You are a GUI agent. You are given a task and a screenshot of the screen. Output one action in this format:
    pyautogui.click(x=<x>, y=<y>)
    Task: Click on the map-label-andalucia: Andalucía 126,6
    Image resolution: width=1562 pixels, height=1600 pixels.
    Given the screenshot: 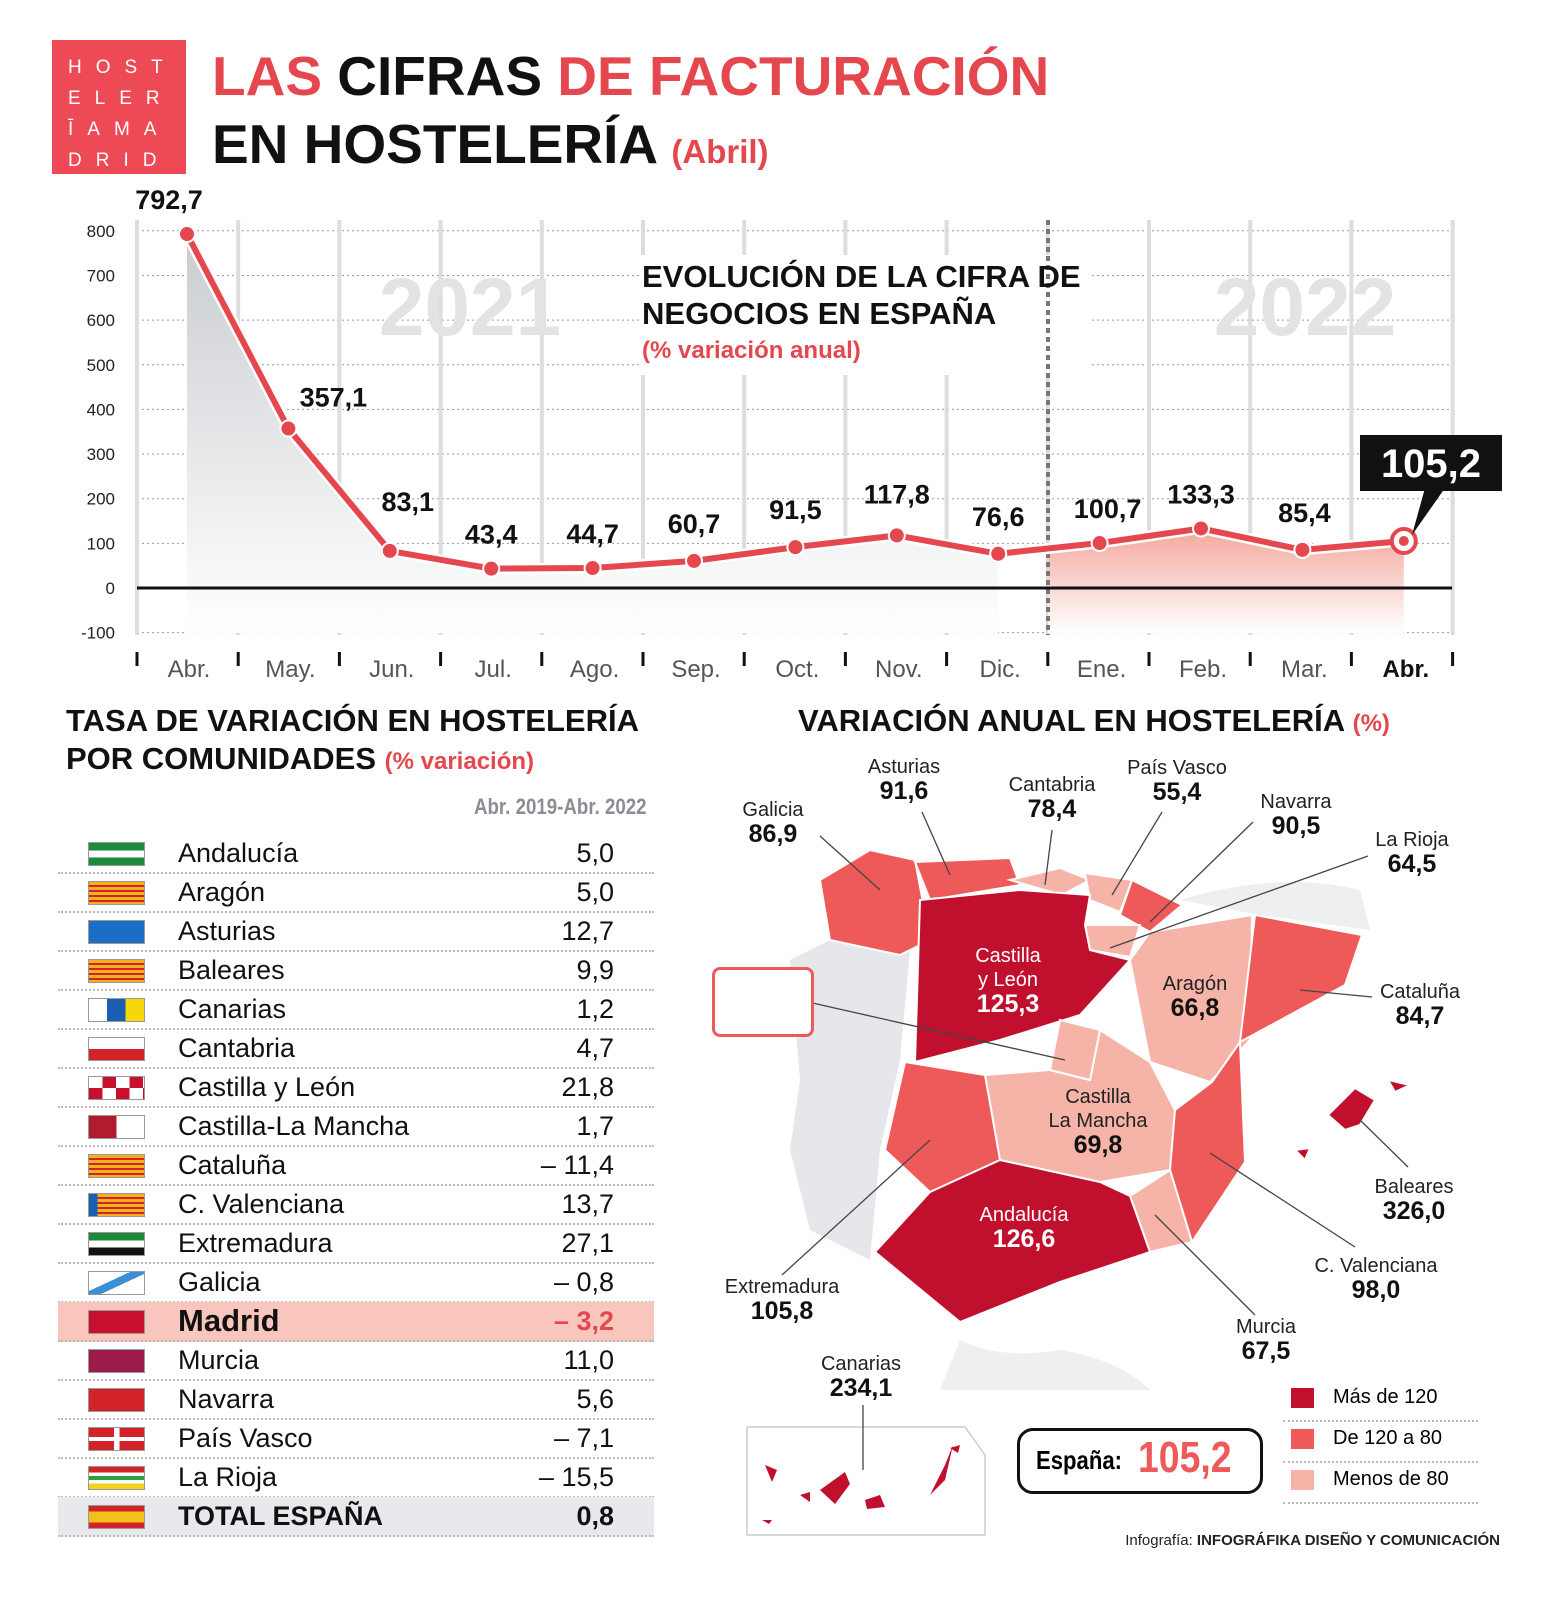 What is the action you would take?
    pyautogui.click(x=1024, y=1227)
    